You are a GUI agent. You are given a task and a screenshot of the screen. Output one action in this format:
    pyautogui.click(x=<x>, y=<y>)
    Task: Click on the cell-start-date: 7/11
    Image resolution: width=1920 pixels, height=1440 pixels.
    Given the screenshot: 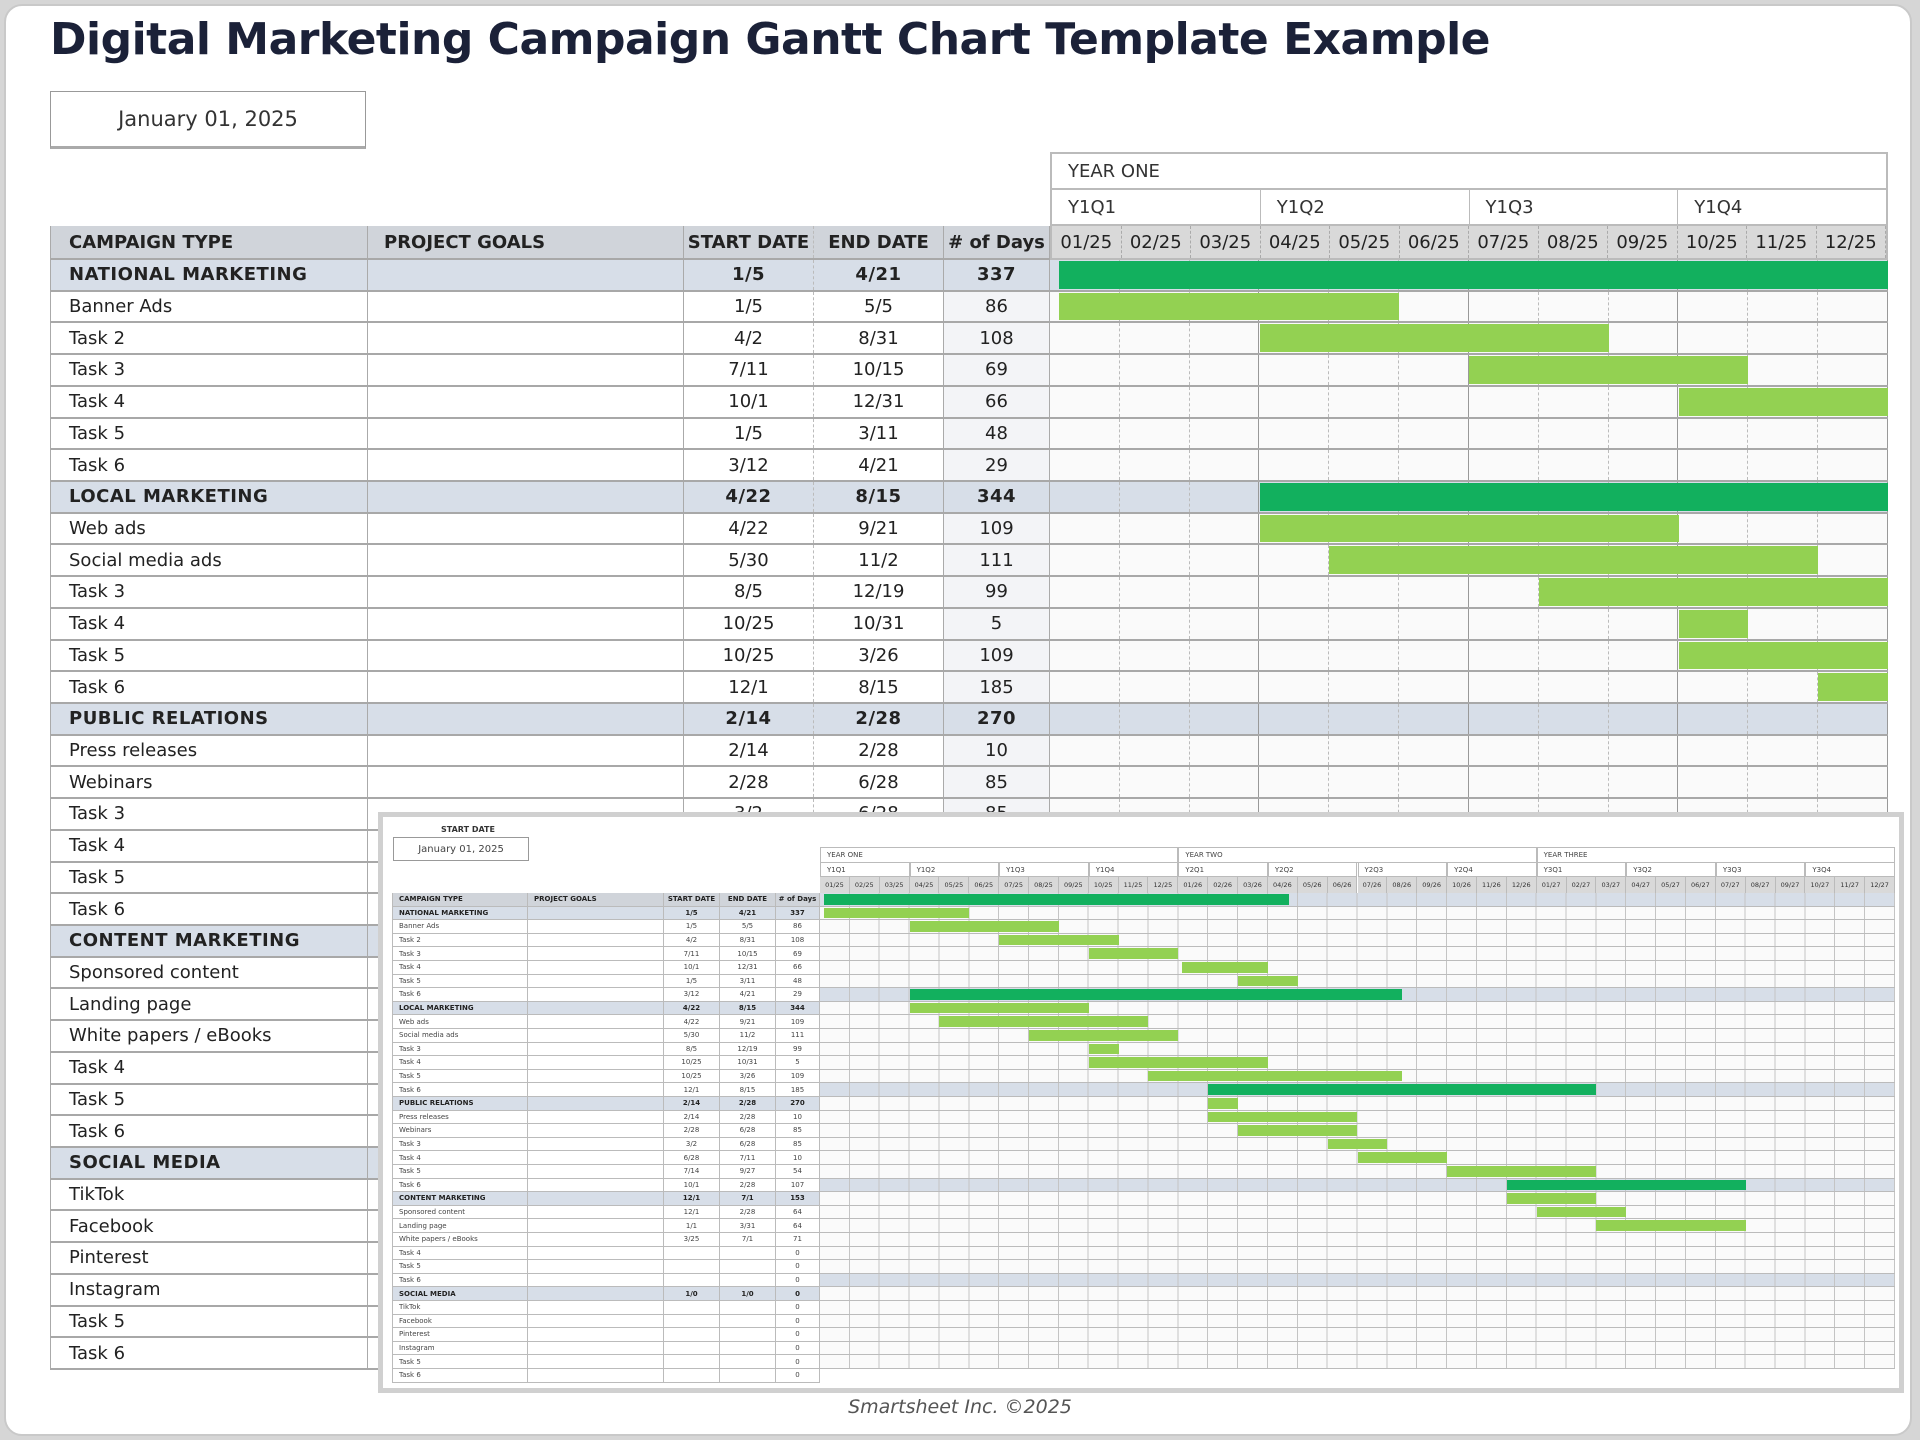 What is the action you would take?
    pyautogui.click(x=749, y=370)
    